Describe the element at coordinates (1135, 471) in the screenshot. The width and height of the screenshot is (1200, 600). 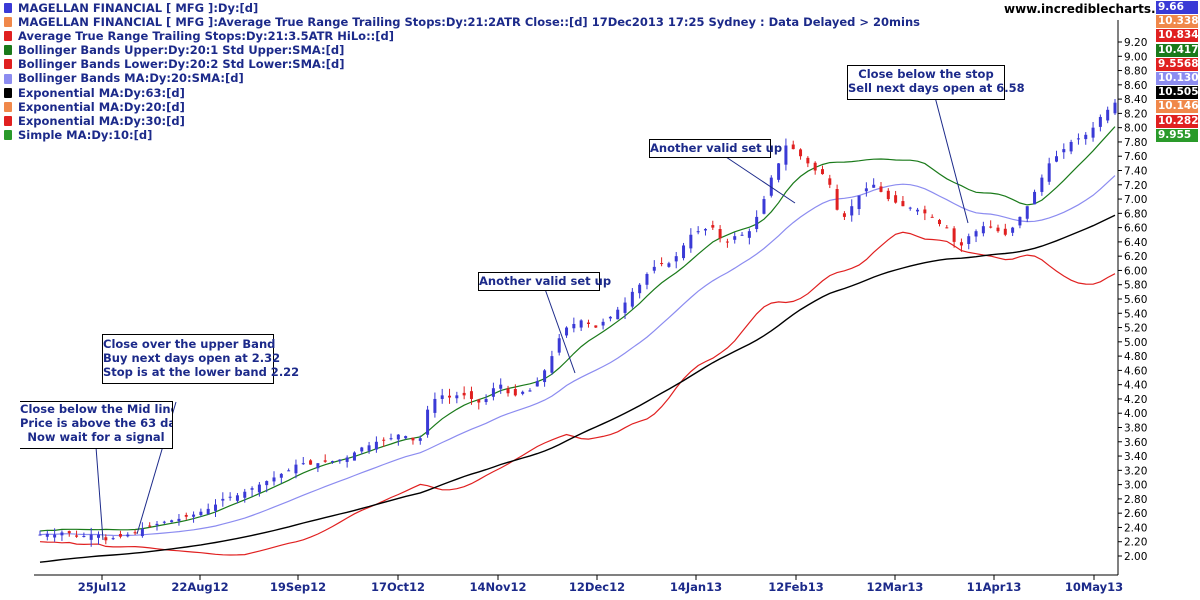
I see `y-tick-label: 3.20` at that location.